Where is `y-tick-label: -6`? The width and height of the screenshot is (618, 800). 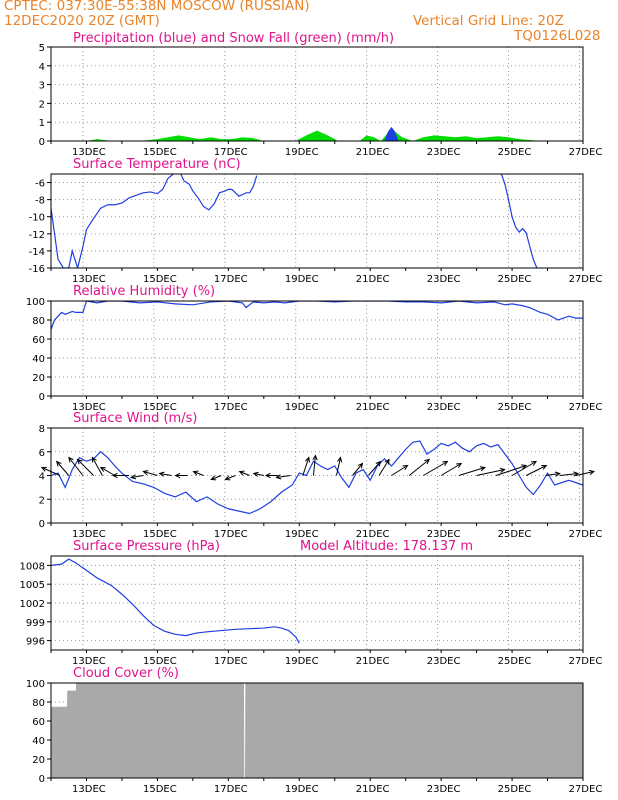 y-tick-label: -6 is located at coordinates (40, 184).